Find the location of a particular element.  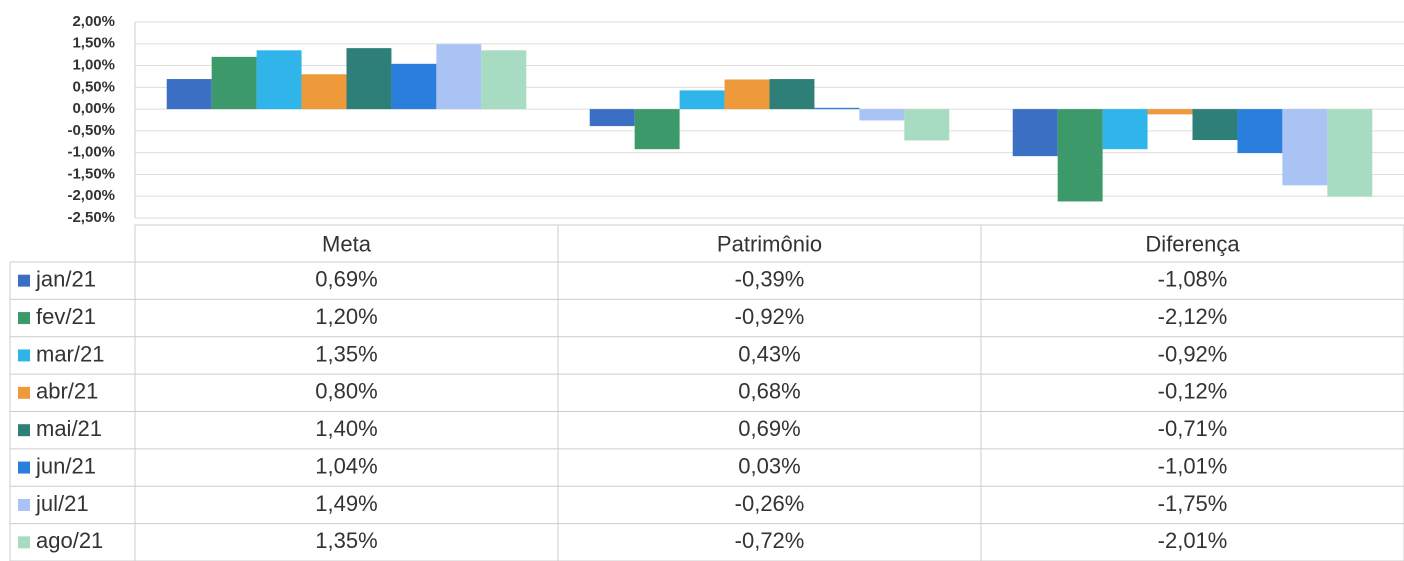

y-tick-label: 2,00% is located at coordinates (93, 21).